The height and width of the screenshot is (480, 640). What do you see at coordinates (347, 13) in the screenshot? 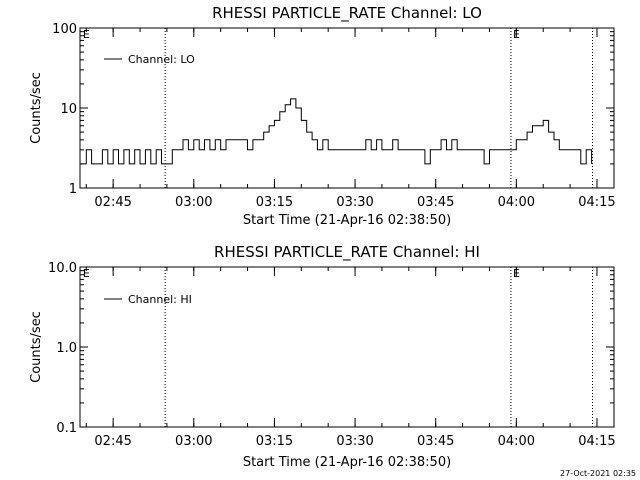
I see `chart-lo-title: RHESSI PARTICLE_RATE Channel: LO` at bounding box center [347, 13].